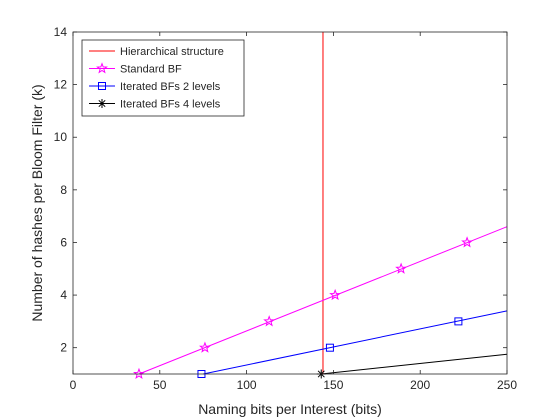 This screenshot has height=420, width=560. I want to click on series-line-iterated-bfs-4-levels, so click(414, 364).